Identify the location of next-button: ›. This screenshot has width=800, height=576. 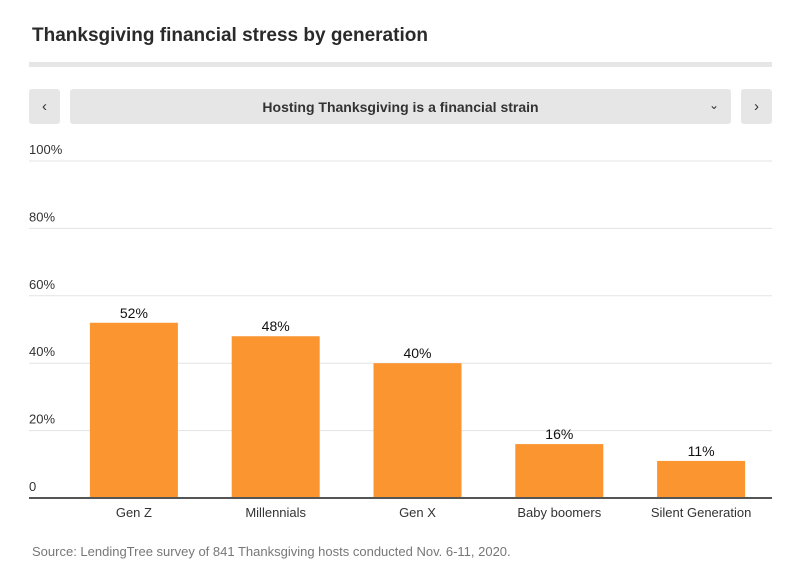
(756, 106).